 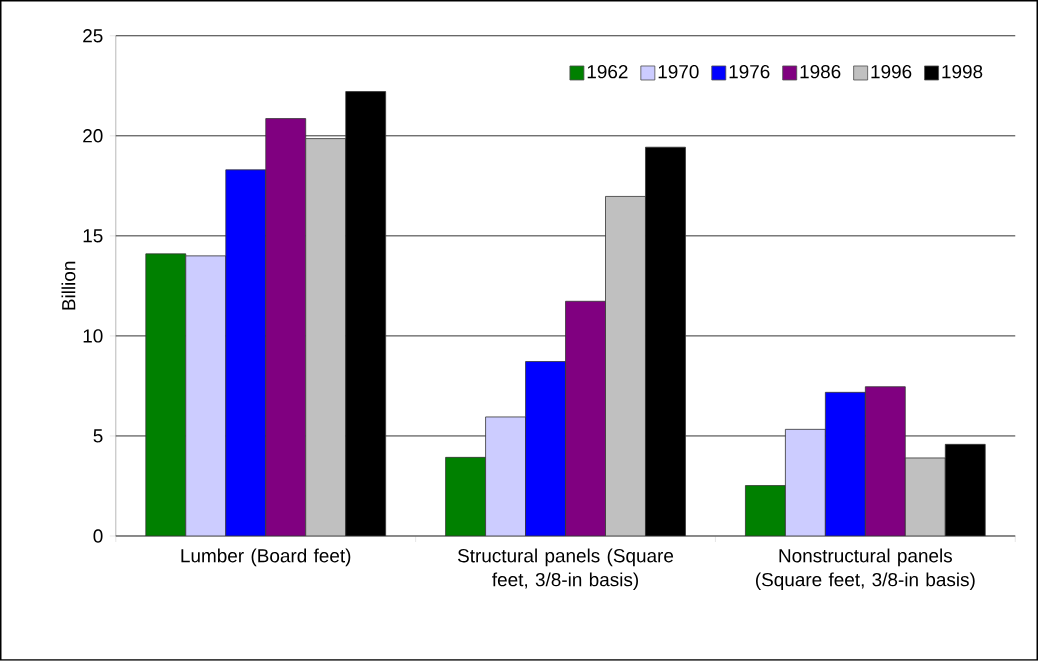 I want to click on legend-label: 1962, so click(x=607, y=72).